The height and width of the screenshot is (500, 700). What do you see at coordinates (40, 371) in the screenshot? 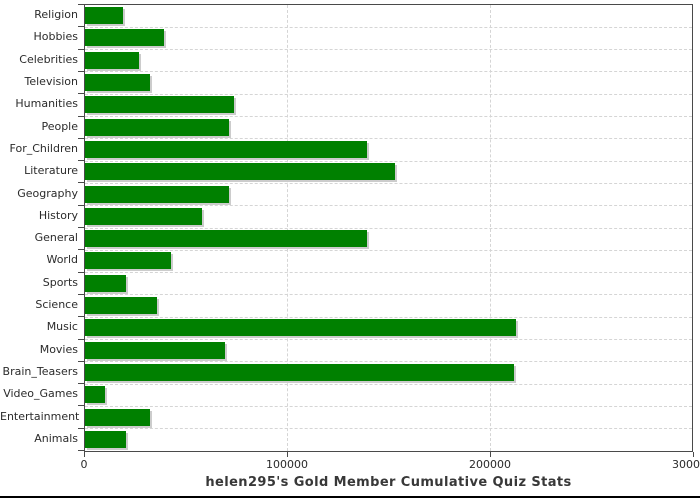
I see `category-label: Brain_Teasers` at bounding box center [40, 371].